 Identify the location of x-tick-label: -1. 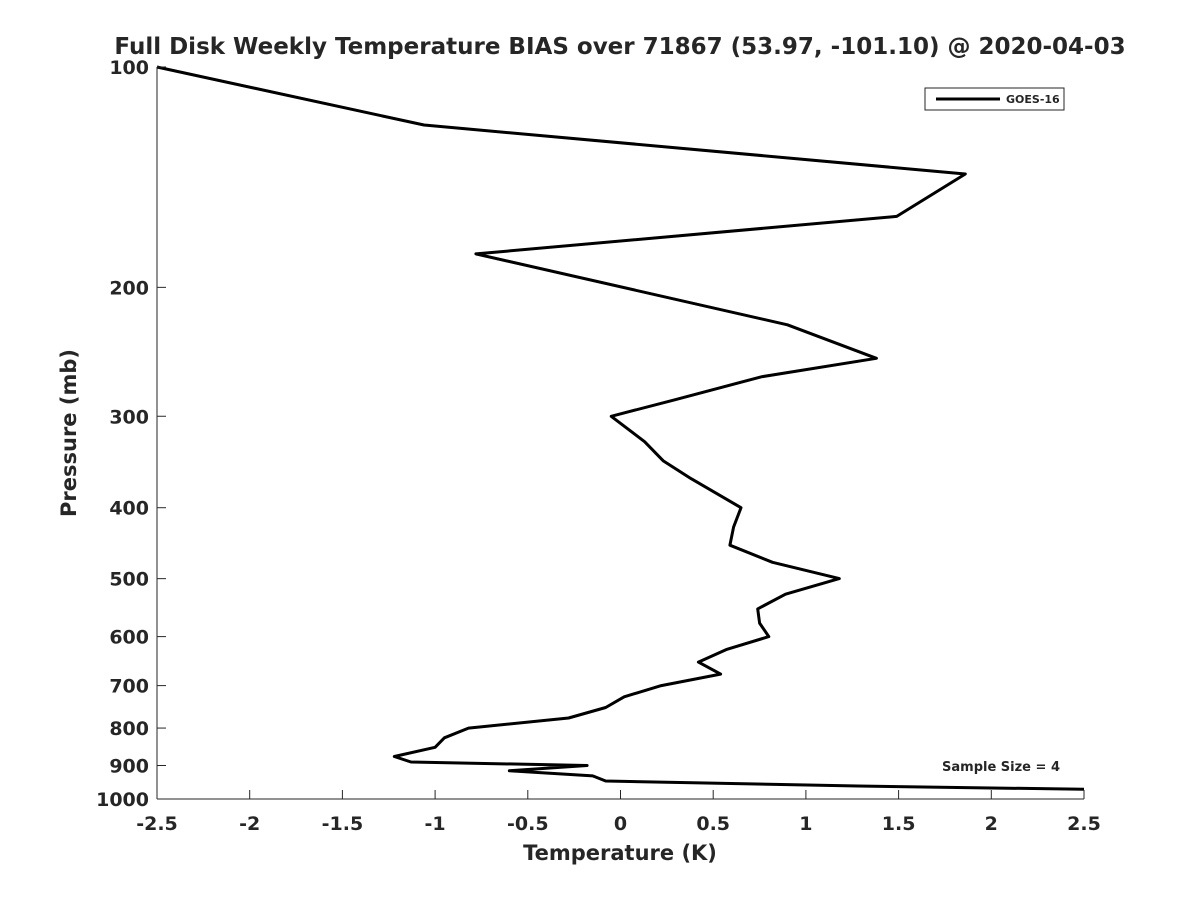
(435, 824).